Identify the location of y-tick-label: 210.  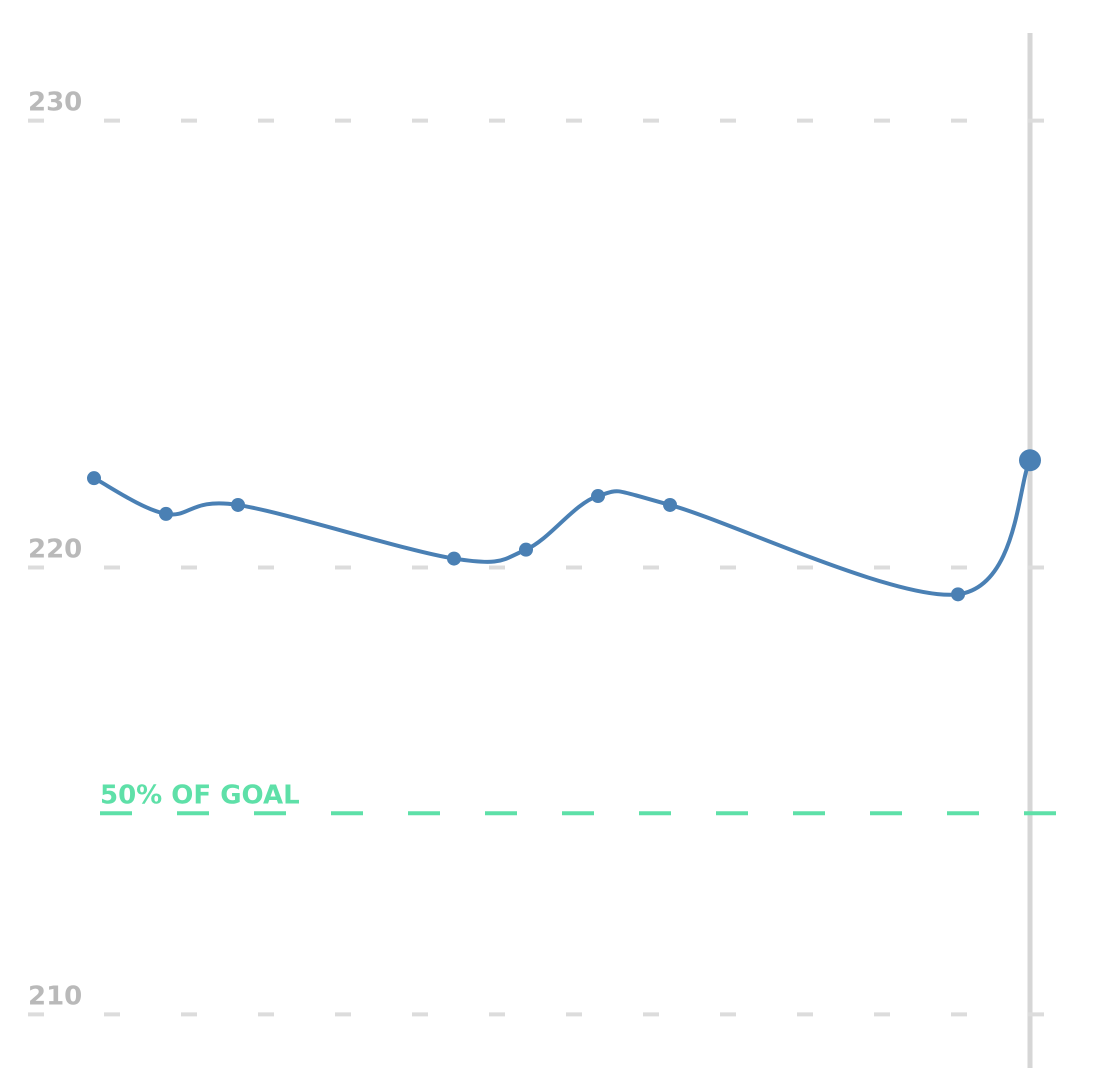
(55, 996).